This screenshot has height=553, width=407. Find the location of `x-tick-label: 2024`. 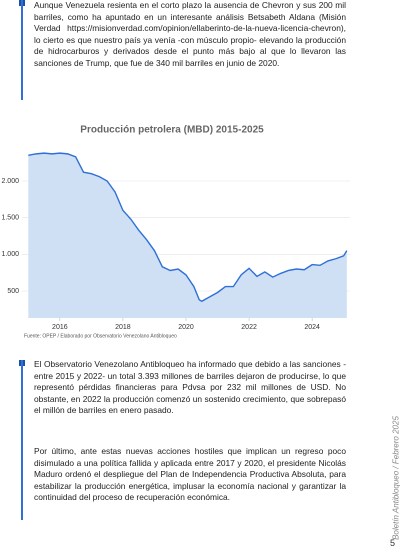

x-tick-label: 2024 is located at coordinates (312, 327).